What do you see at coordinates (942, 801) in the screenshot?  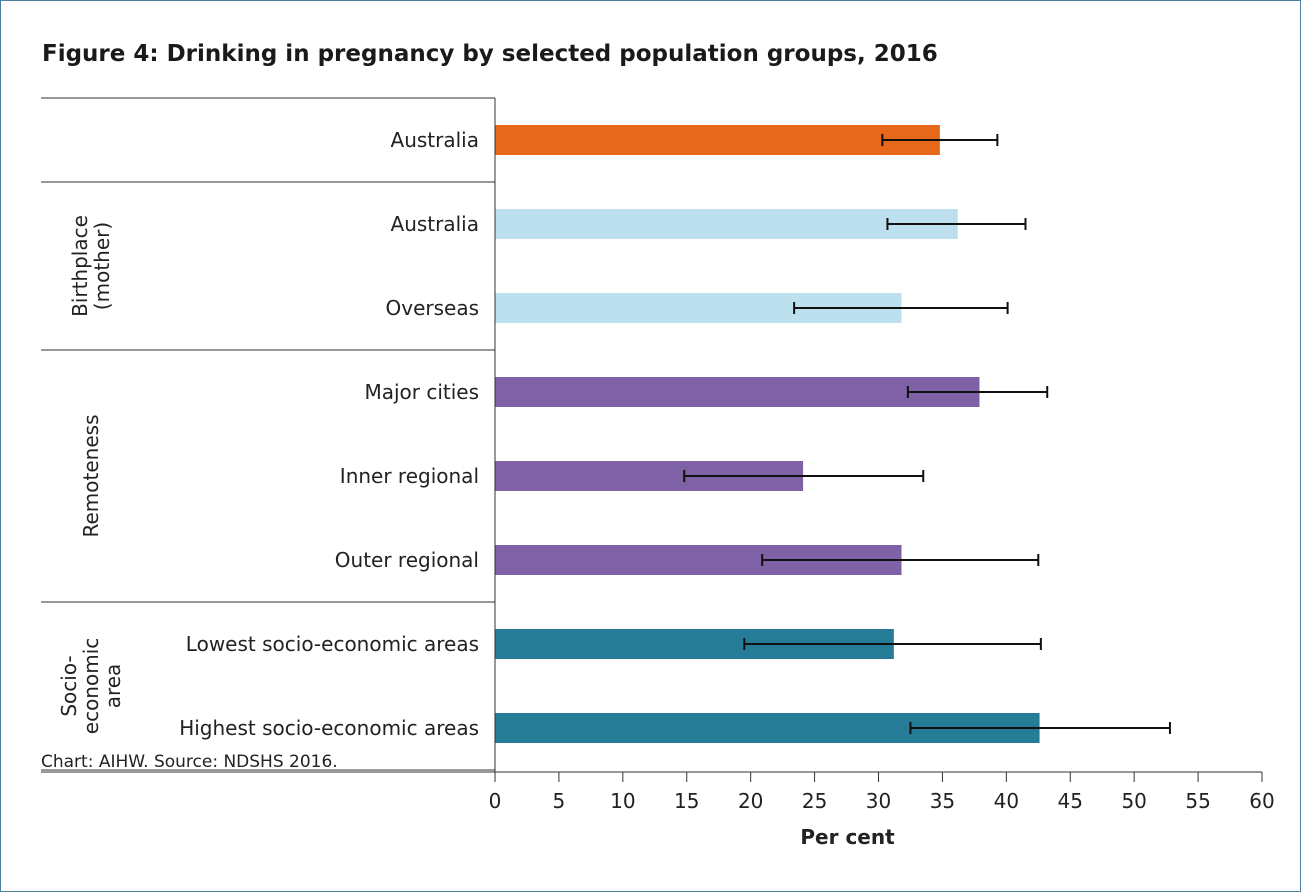 I see `x-tick-label: 35` at bounding box center [942, 801].